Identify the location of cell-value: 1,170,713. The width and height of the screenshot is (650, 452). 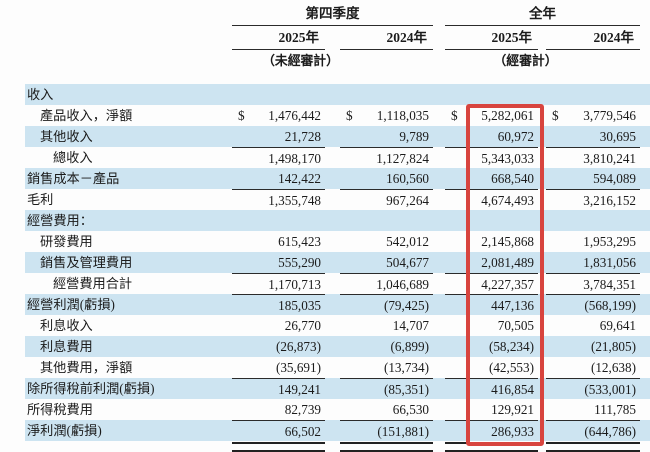
(294, 284).